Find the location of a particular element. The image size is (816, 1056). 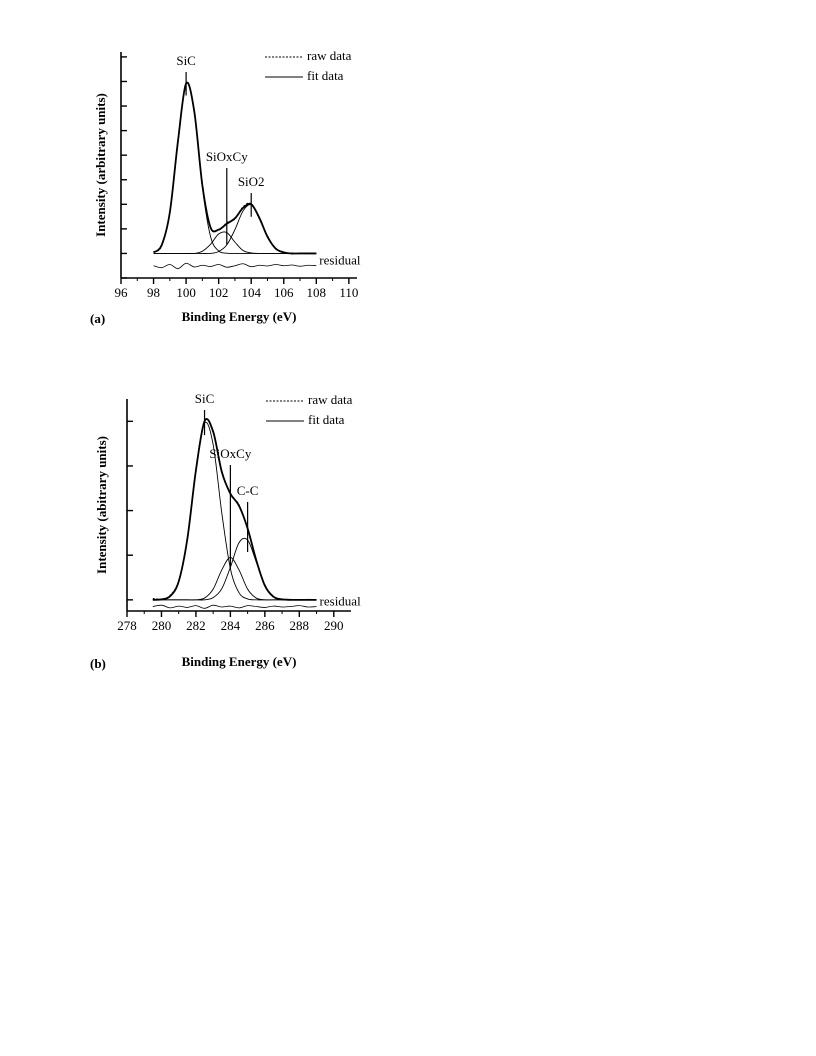

x-tick-label: 278 is located at coordinates (127, 625).